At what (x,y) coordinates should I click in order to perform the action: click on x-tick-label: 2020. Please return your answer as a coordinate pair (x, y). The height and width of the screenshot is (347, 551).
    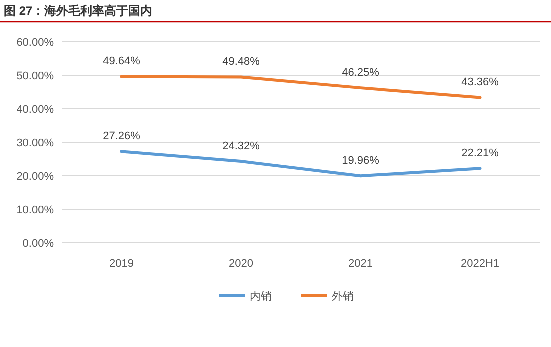
    Looking at the image, I should click on (241, 264).